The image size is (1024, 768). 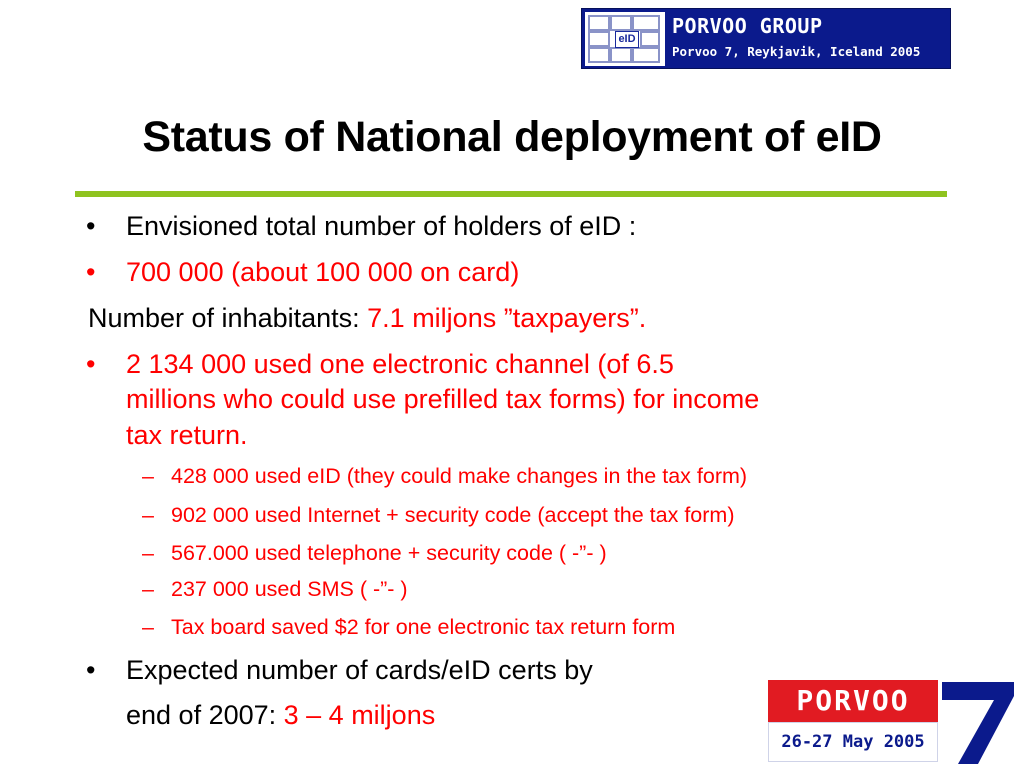 I want to click on expected-cards-line2: end of 2007: 3 – 4 miljons, so click(x=280, y=715).